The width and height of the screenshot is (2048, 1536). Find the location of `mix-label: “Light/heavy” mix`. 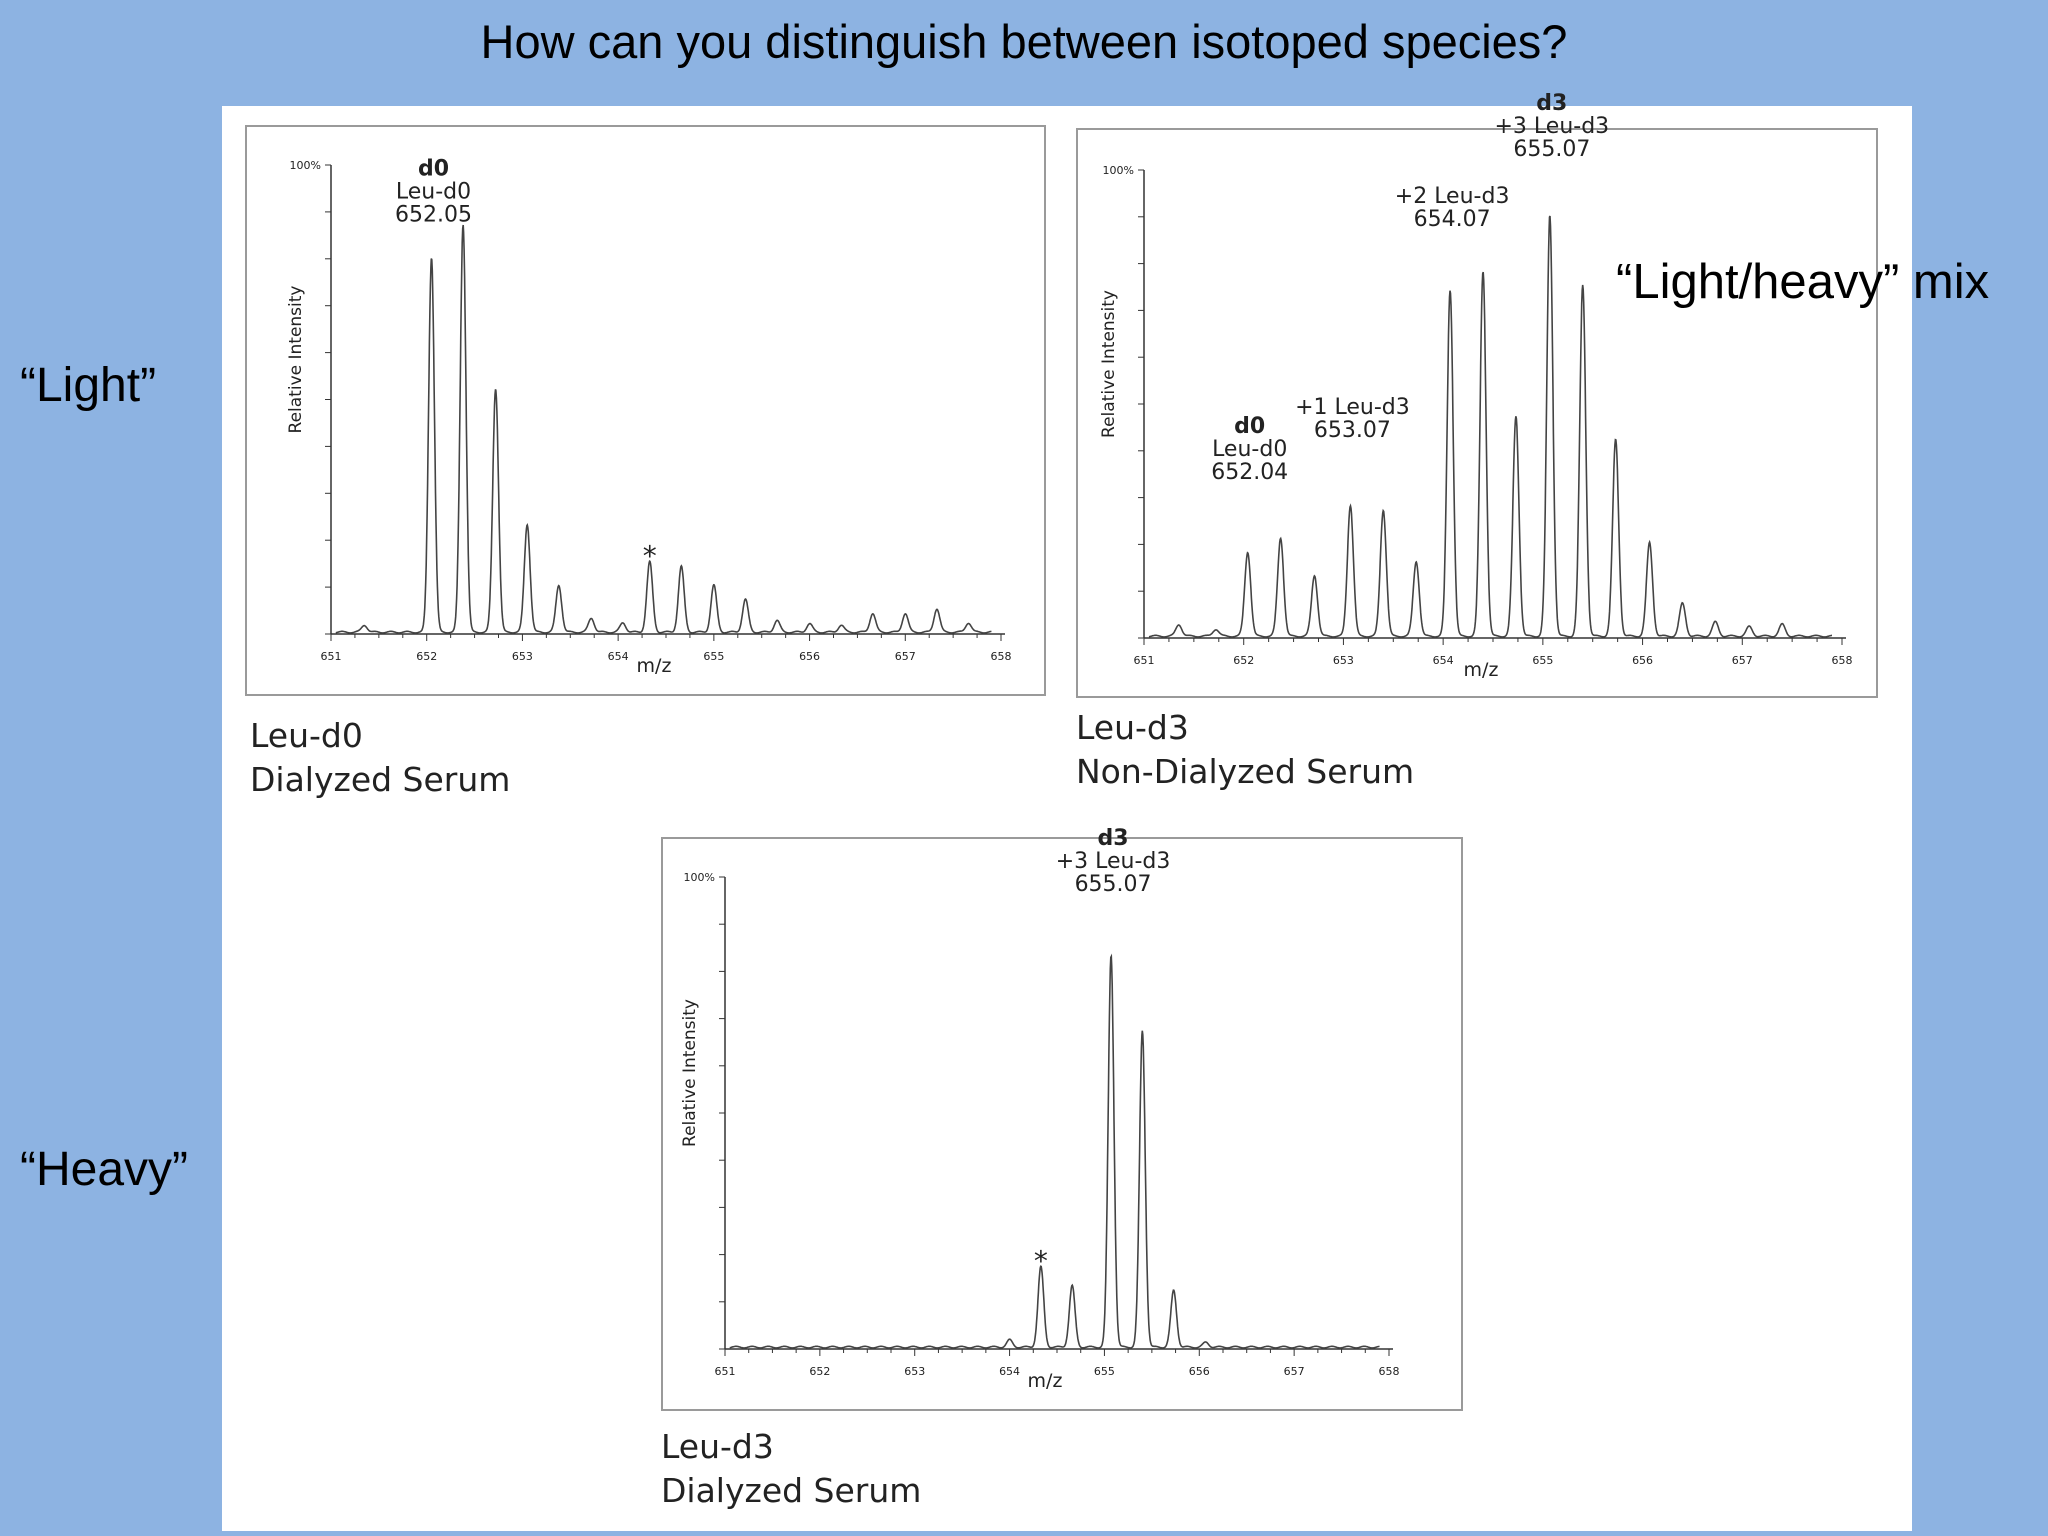

mix-label: “Light/heavy” mix is located at coordinates (1803, 282).